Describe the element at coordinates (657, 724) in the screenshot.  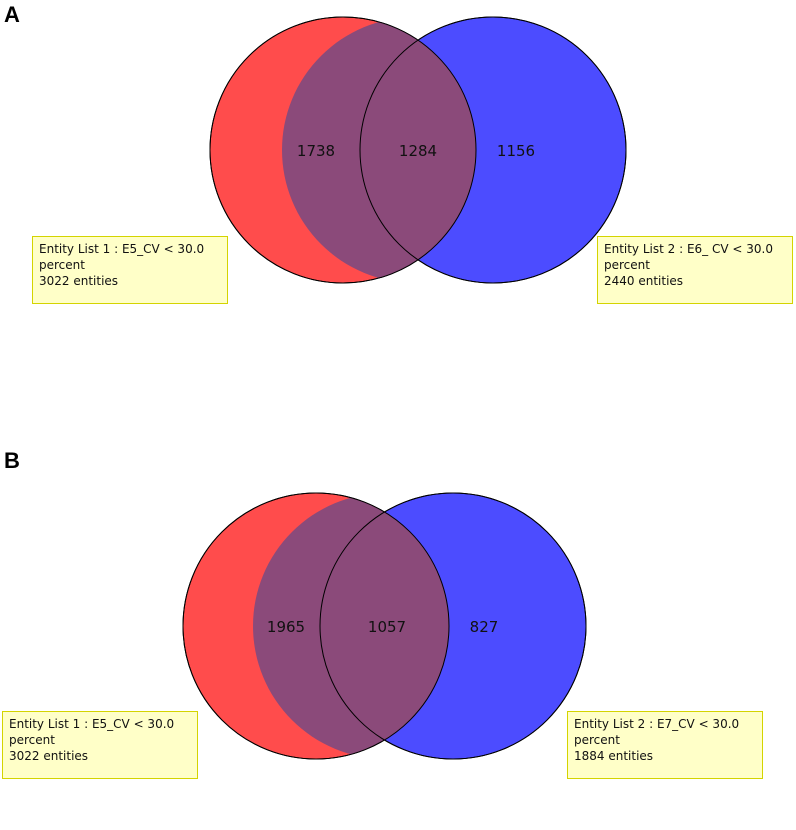
I see `legend-set2-name: Entity List 2 : E7_CV < 30.0` at that location.